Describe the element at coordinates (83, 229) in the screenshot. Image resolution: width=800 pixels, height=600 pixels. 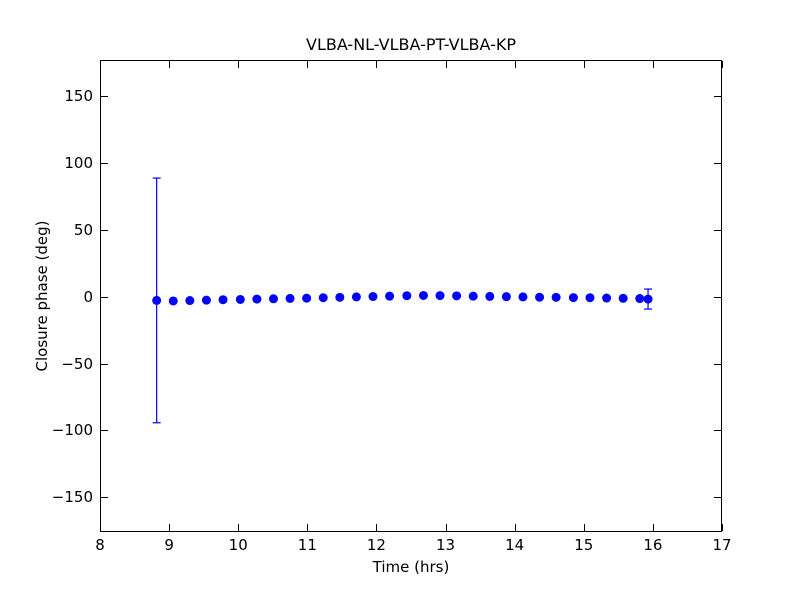
I see `y-tick-label: 50` at that location.